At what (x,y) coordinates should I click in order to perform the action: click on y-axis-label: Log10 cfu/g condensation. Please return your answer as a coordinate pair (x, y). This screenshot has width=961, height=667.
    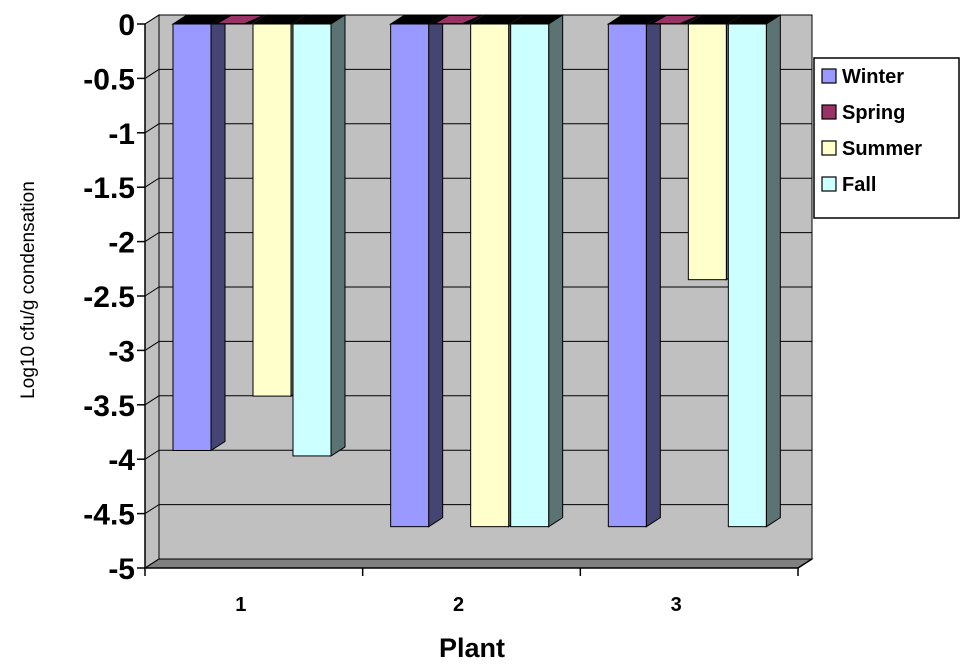
    Looking at the image, I should click on (28, 290).